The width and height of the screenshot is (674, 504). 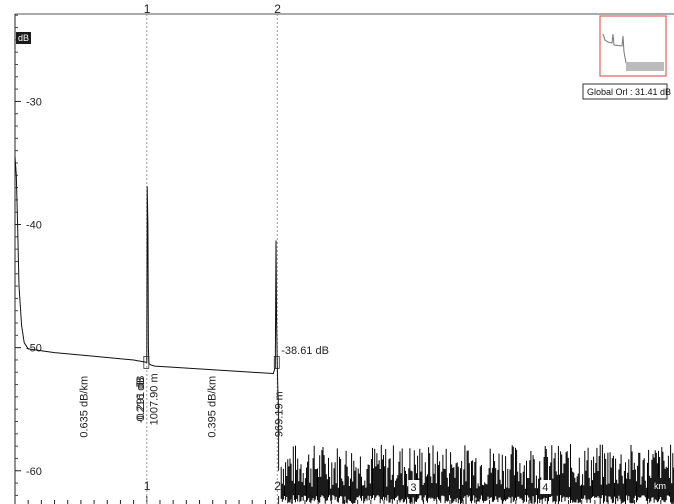 I want to click on y-axis-unit: dB, so click(x=23, y=38).